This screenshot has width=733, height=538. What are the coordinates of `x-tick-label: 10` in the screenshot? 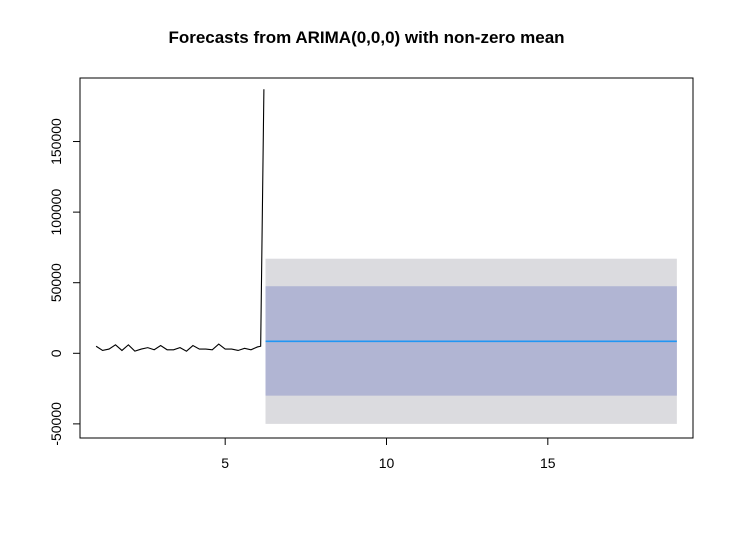 It's located at (387, 463).